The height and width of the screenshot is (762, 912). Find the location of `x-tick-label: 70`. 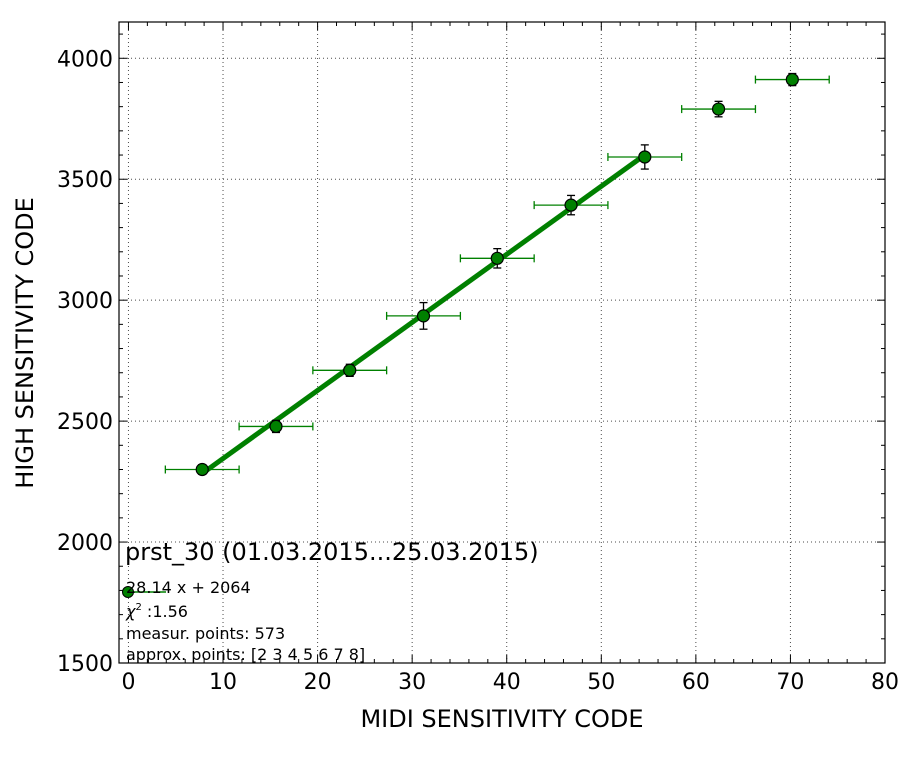

x-tick-label: 70 is located at coordinates (790, 682).